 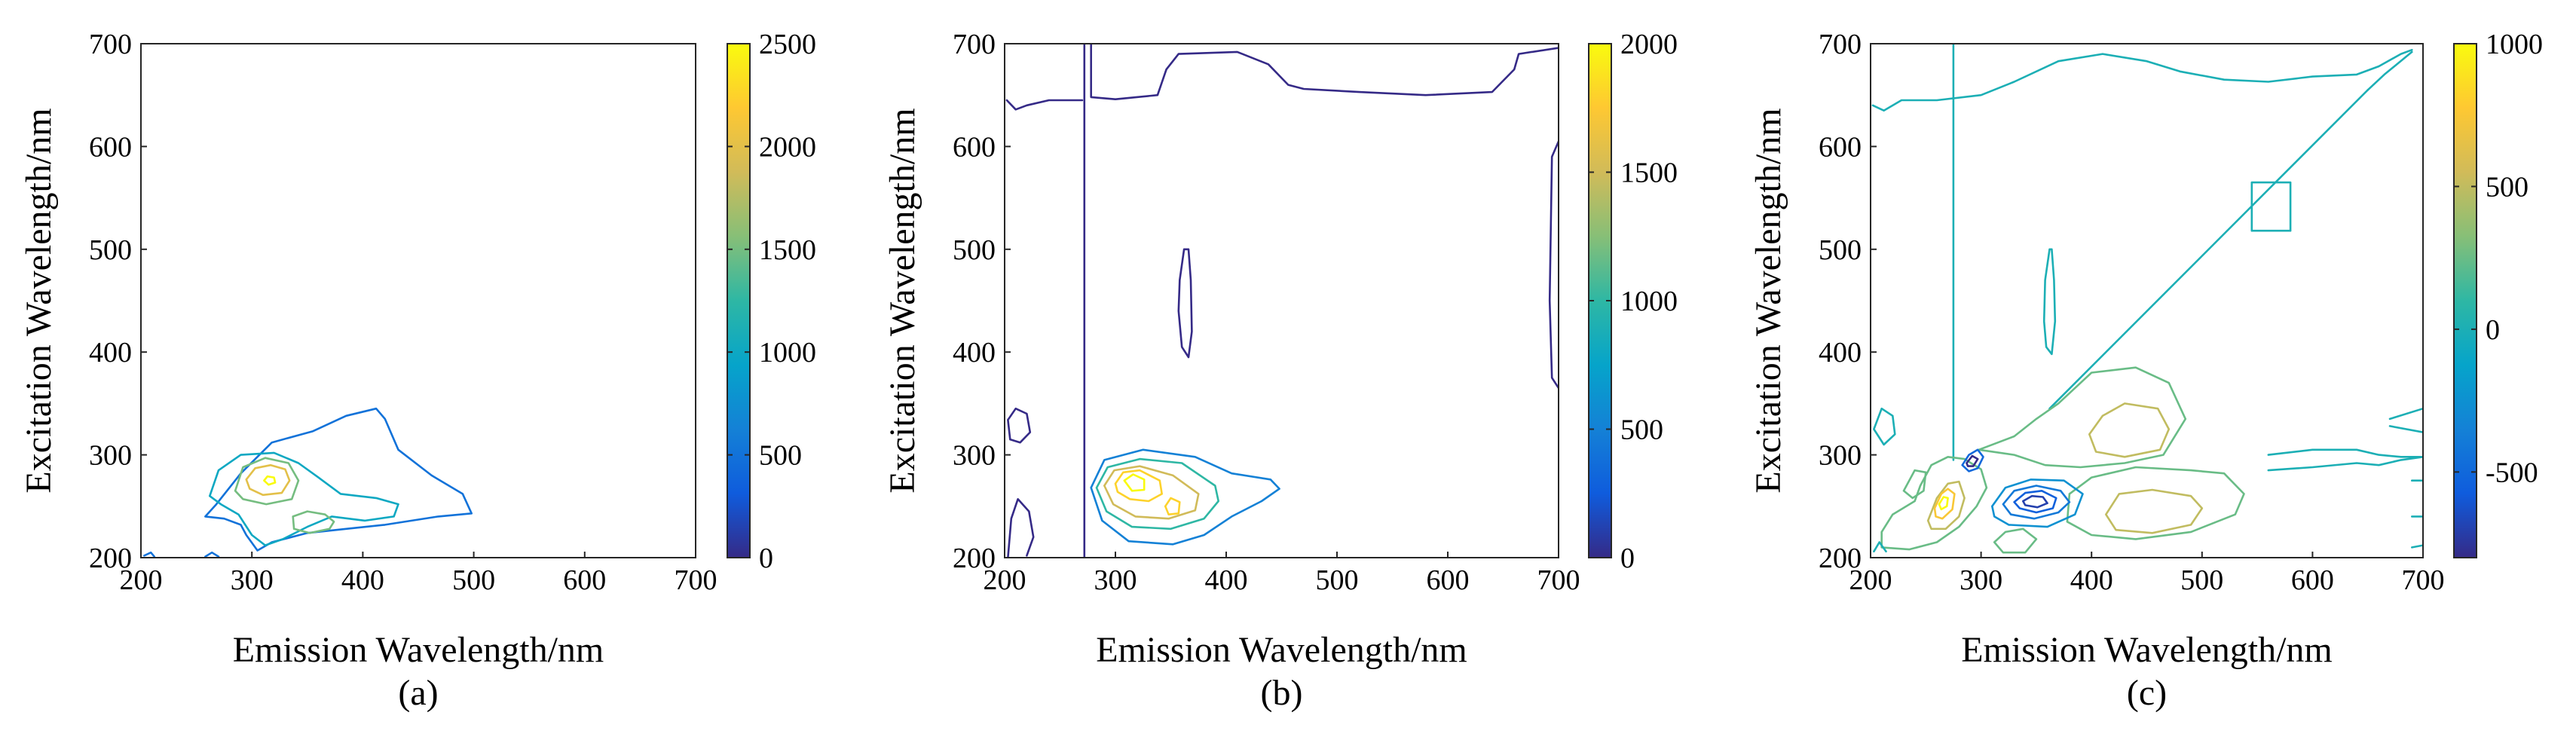 I want to click on panel-label: (a), so click(x=418, y=693).